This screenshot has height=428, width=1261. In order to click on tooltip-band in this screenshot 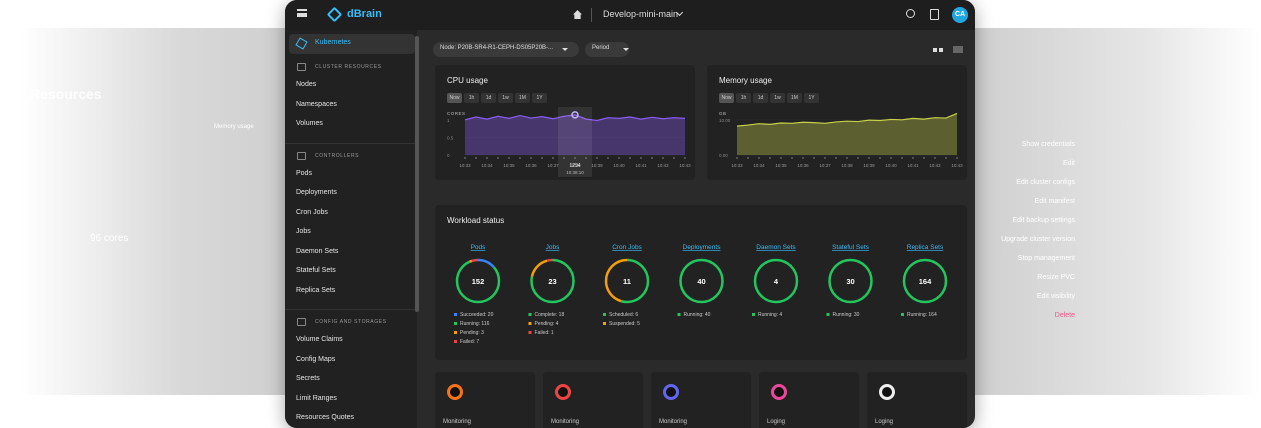, I will do `click(575, 142)`.